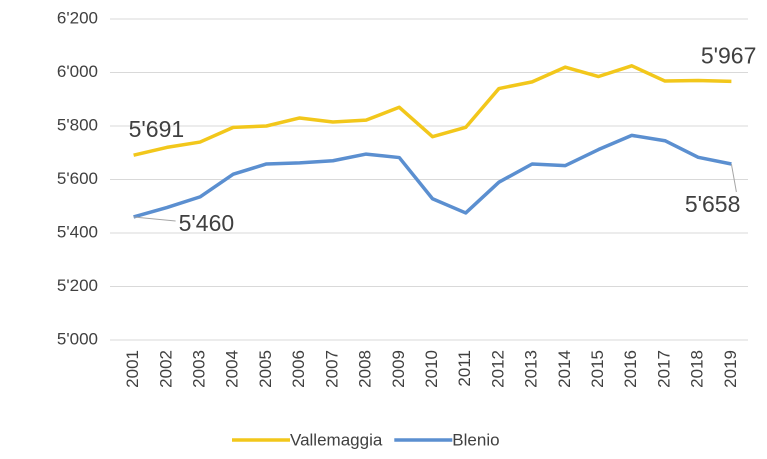 This screenshot has width=767, height=459. What do you see at coordinates (77, 124) in the screenshot?
I see `y-tick-label: 5'800` at bounding box center [77, 124].